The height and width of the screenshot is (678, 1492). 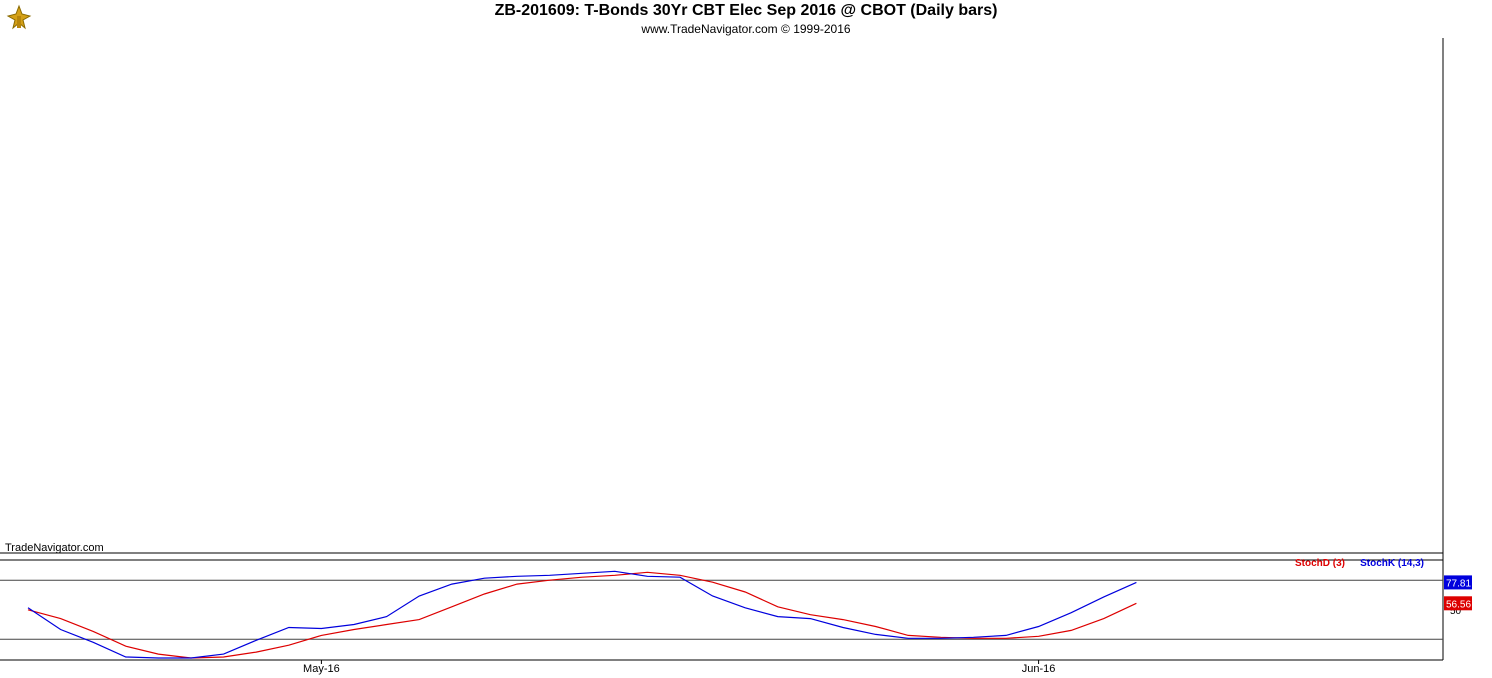 What do you see at coordinates (19, 17) in the screenshot?
I see `trade-navigator-logo-icon` at bounding box center [19, 17].